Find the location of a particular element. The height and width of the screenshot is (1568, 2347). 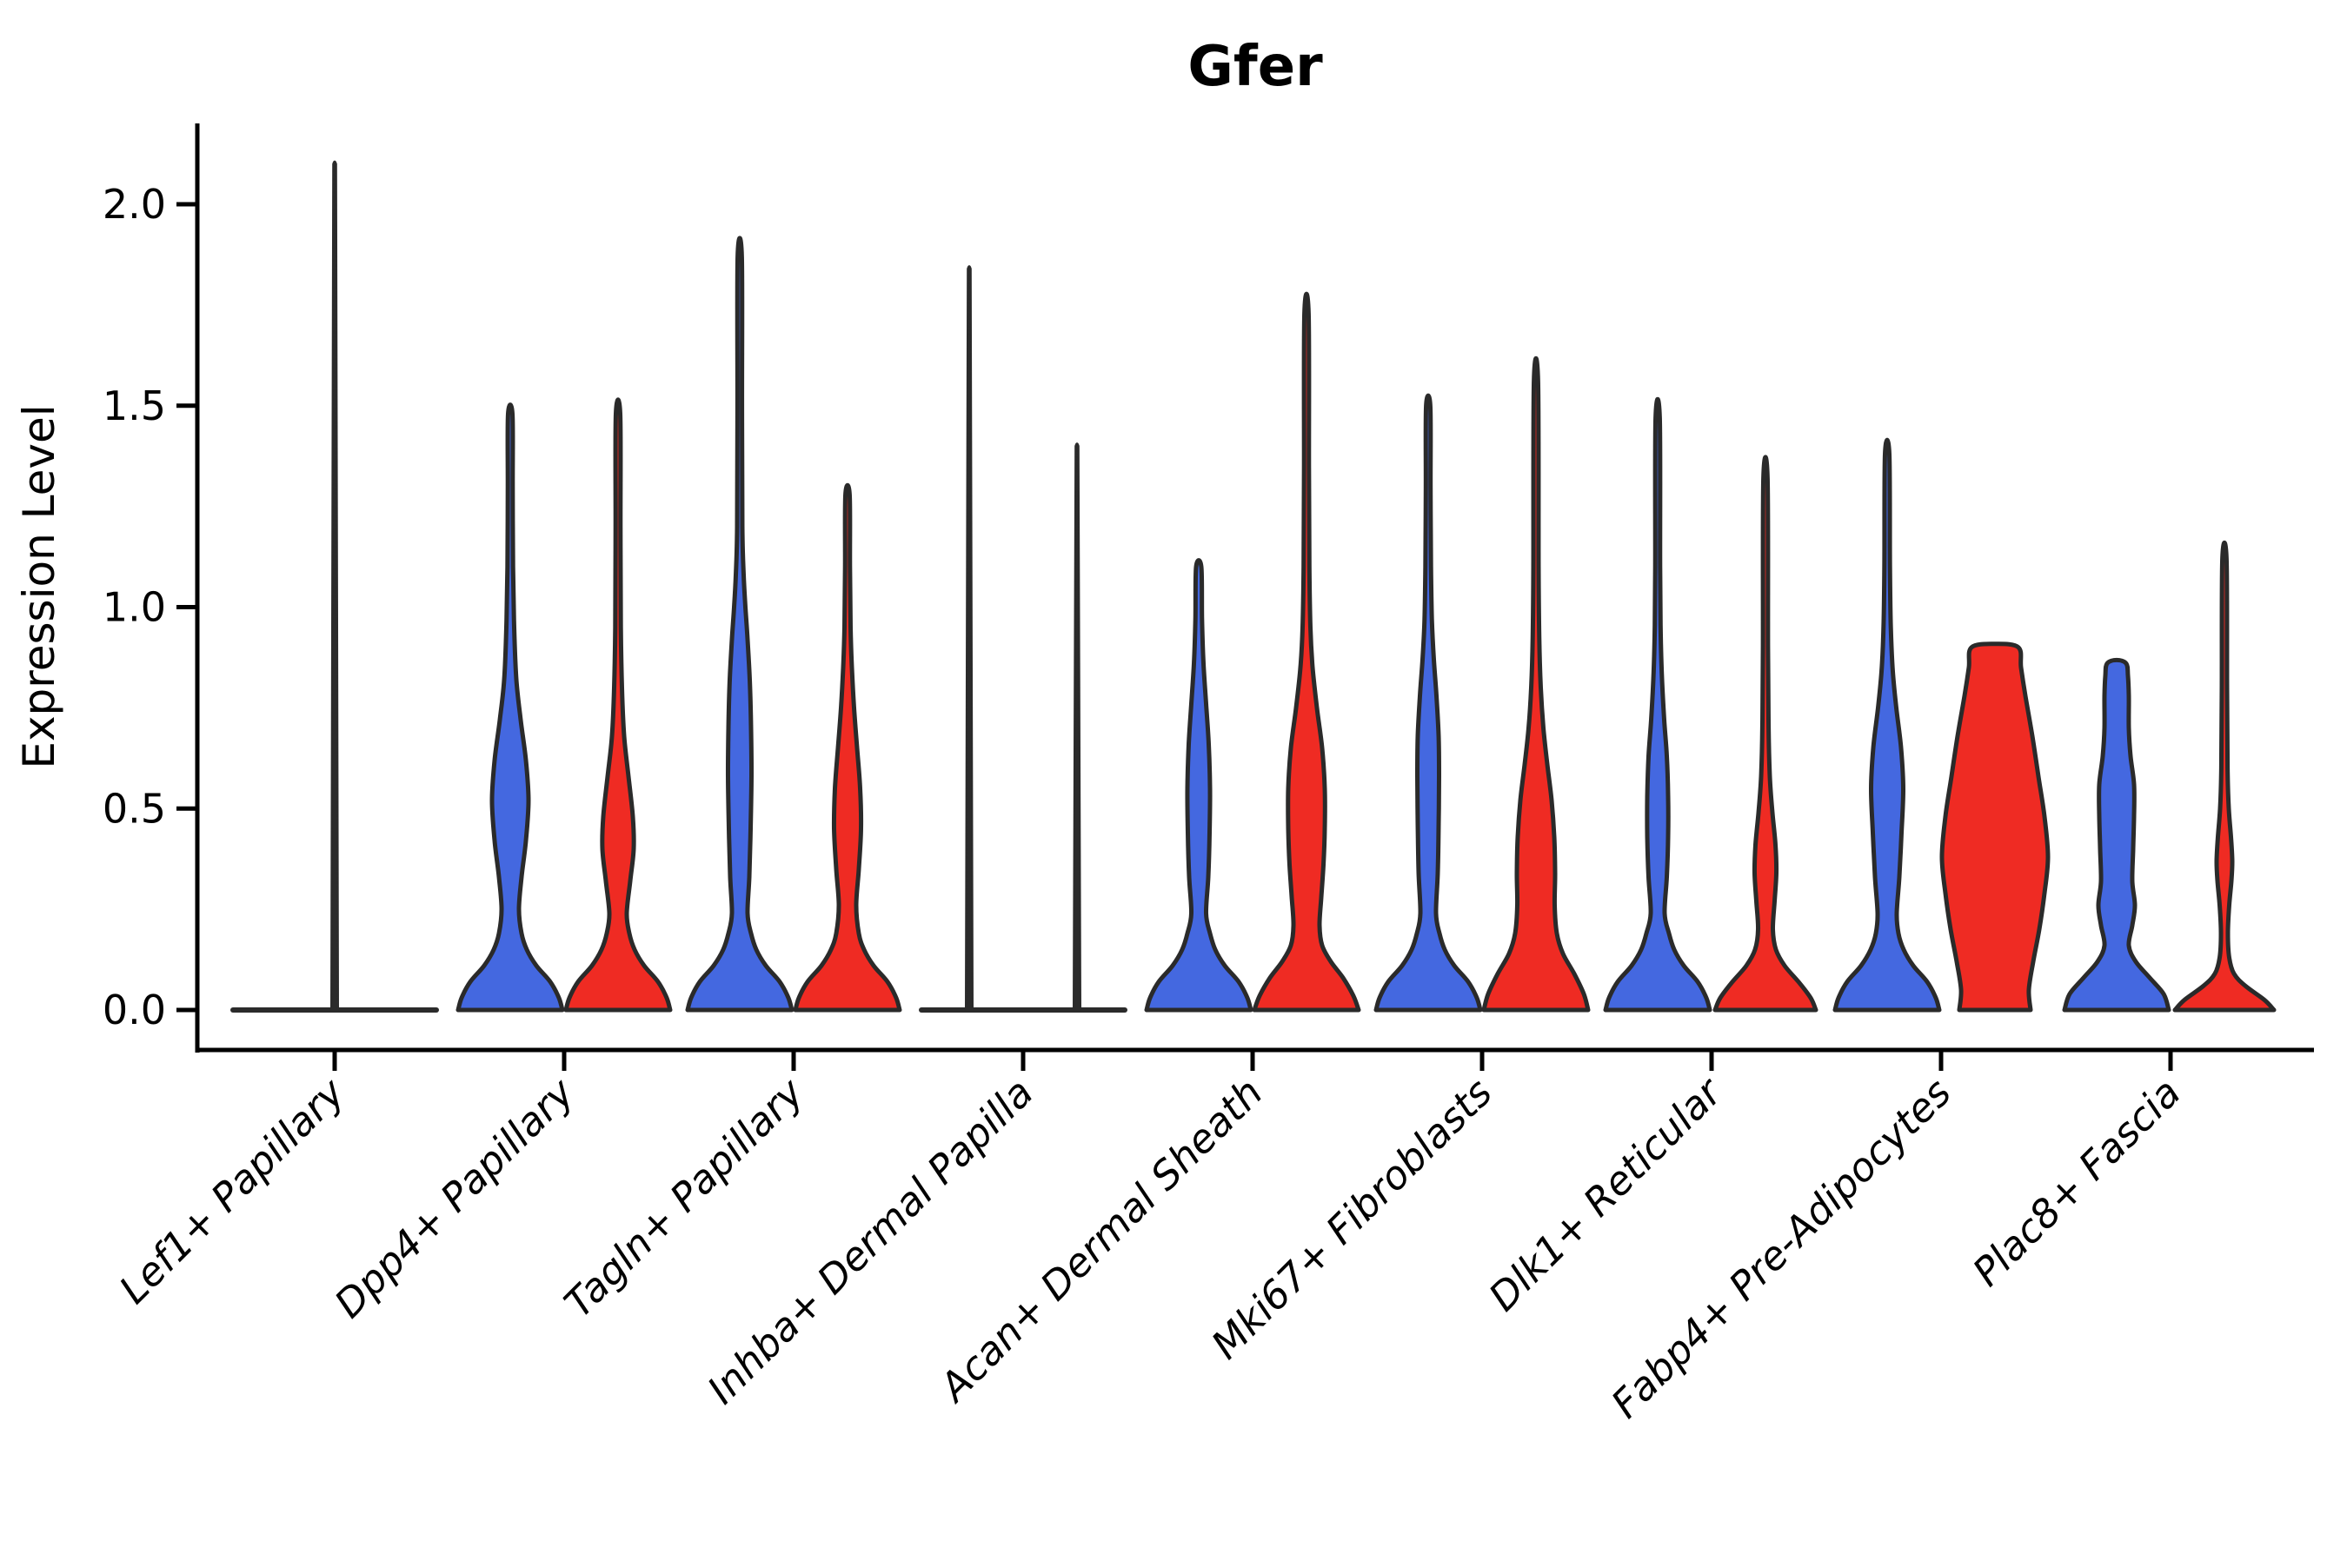

x-tick-label: Dpp4+ Papillary is located at coordinates (455, 1197).